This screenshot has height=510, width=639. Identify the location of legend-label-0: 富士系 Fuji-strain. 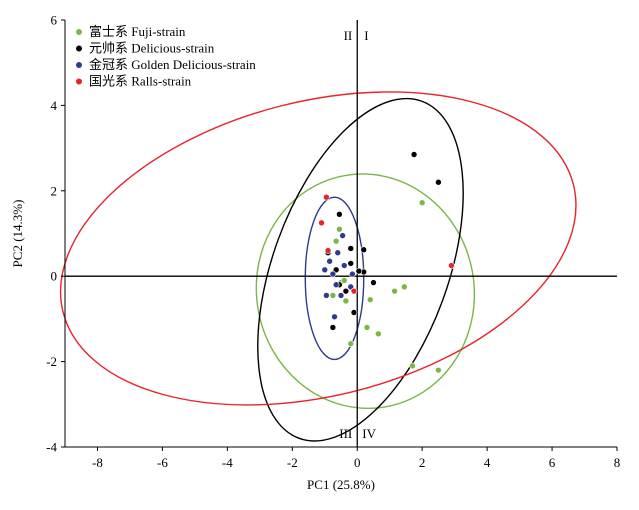
(137, 31).